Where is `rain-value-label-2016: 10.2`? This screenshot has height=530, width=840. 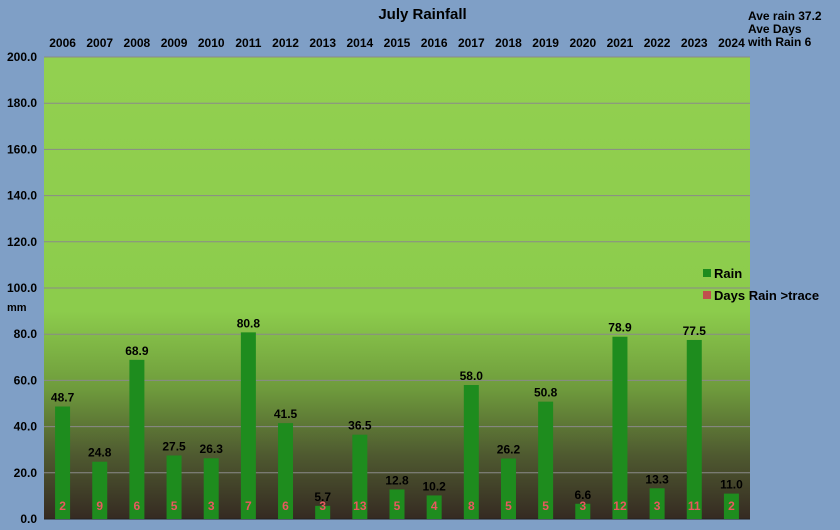
rain-value-label-2016: 10.2 is located at coordinates (434, 486).